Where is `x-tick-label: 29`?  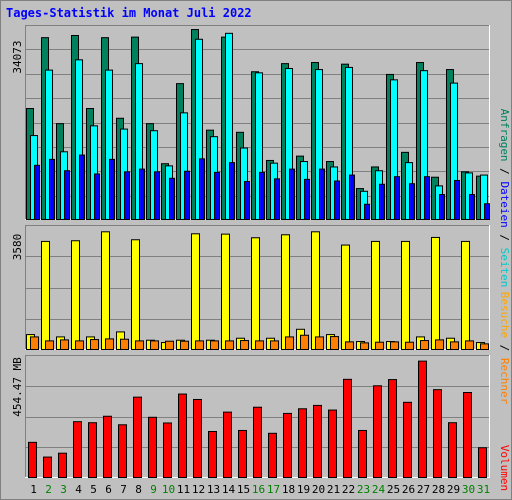
x-tick-label: 29 is located at coordinates (453, 489).